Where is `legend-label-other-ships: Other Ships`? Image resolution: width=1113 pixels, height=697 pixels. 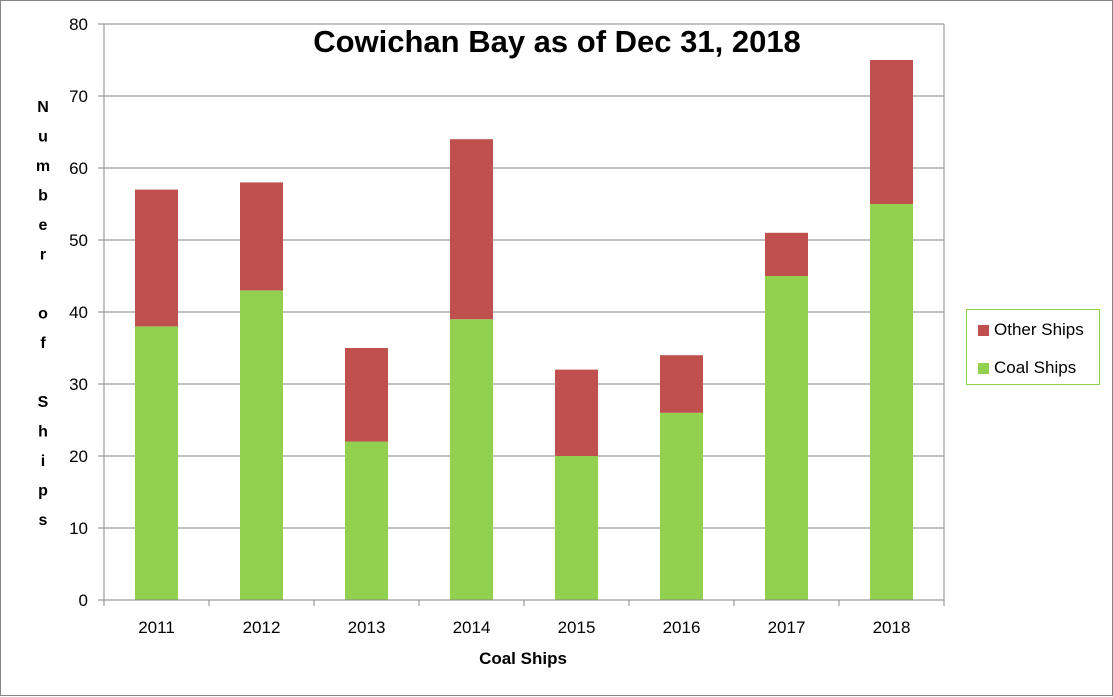
legend-label-other-ships: Other Ships is located at coordinates (1039, 329).